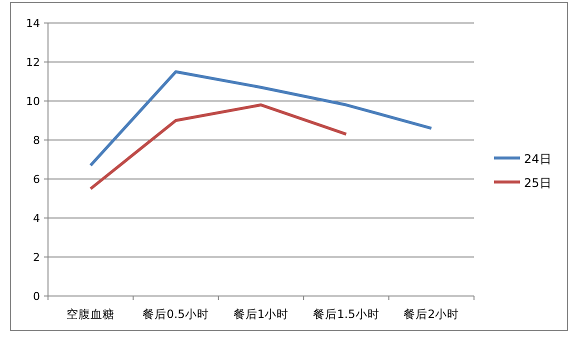 This screenshot has width=574, height=338. Describe the element at coordinates (36, 257) in the screenshot. I see `y-tick-label: 2` at that location.